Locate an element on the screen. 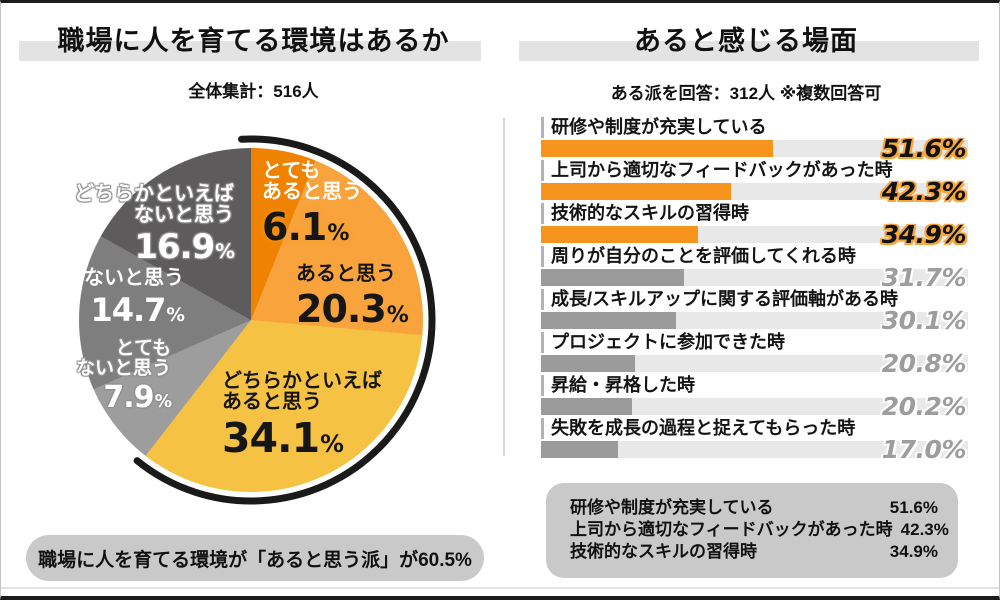 The image size is (1000, 600). bar-row: 昇給・昇格した時 20.2% is located at coordinates (754, 398).